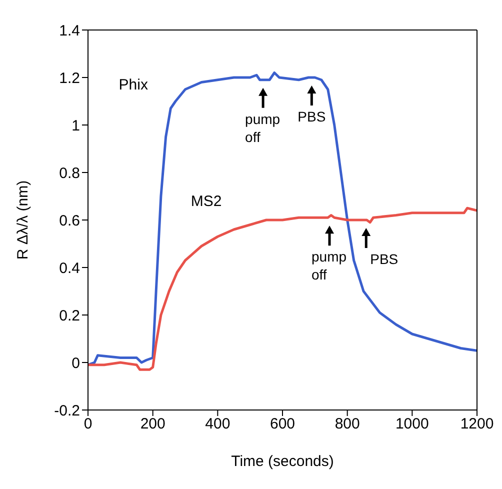  Describe the element at coordinates (67, 411) in the screenshot. I see `y-tick-label: -0.2` at that location.